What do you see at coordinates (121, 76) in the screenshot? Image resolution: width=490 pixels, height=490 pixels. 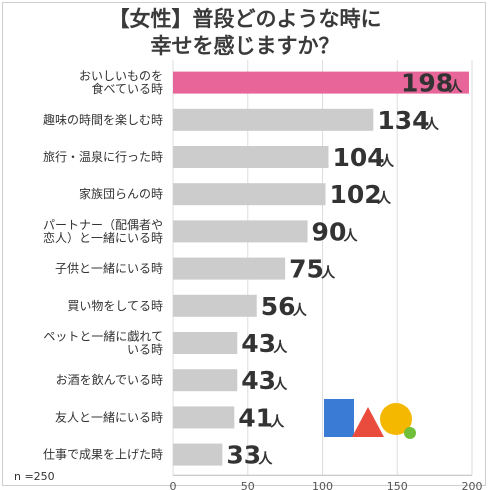 I see `category-label: おいしいものを` at bounding box center [121, 76].